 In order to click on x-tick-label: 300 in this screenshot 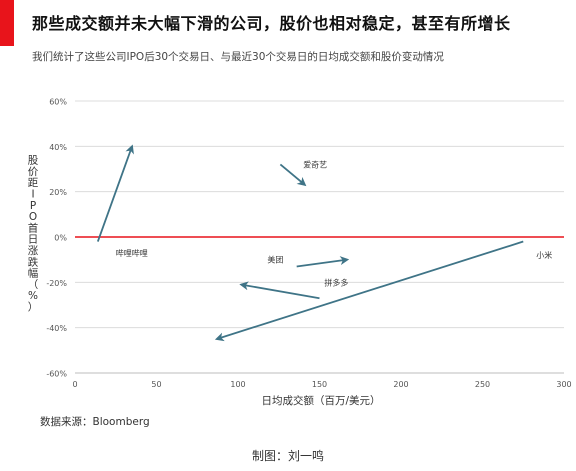, I will do `click(563, 384)`.